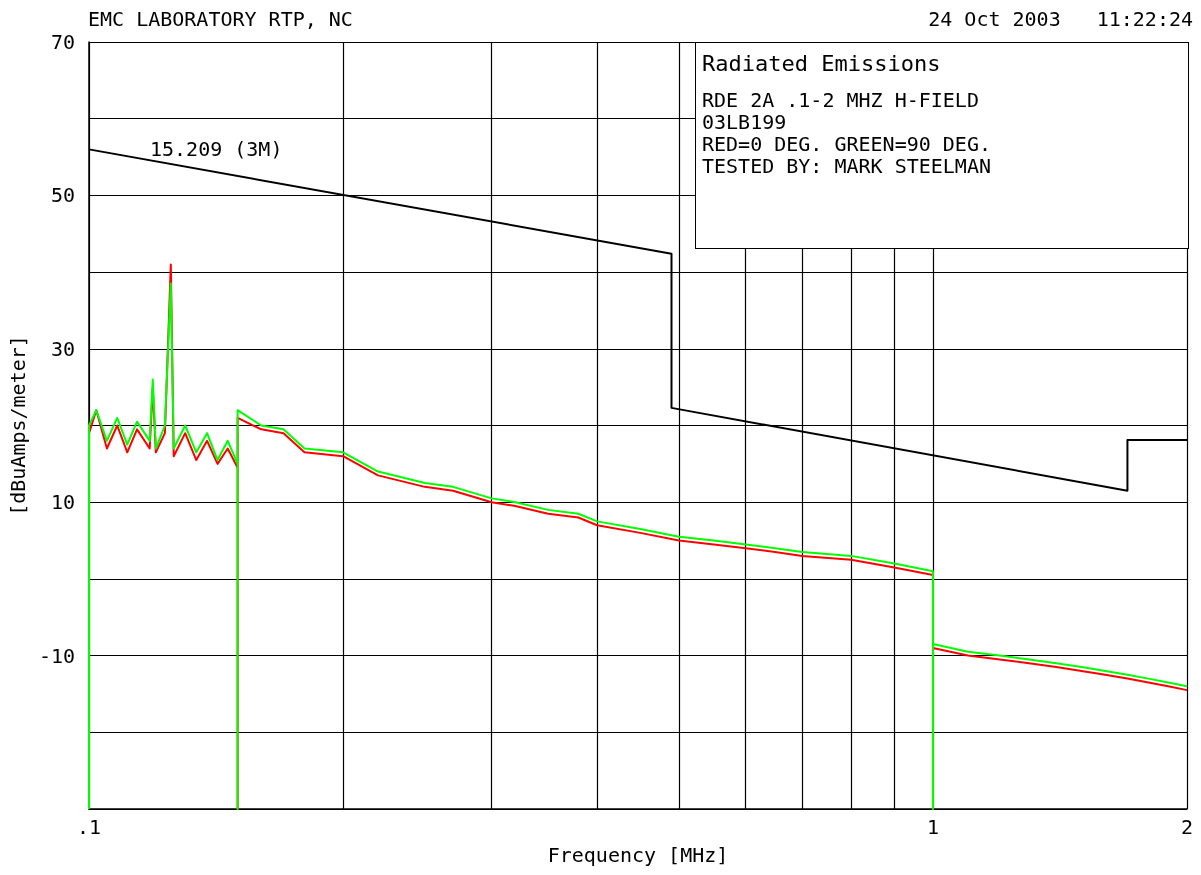 The height and width of the screenshot is (875, 1201). I want to click on annotation: RDE 2A .1-2 MHZ H-FIELD, so click(841, 100).